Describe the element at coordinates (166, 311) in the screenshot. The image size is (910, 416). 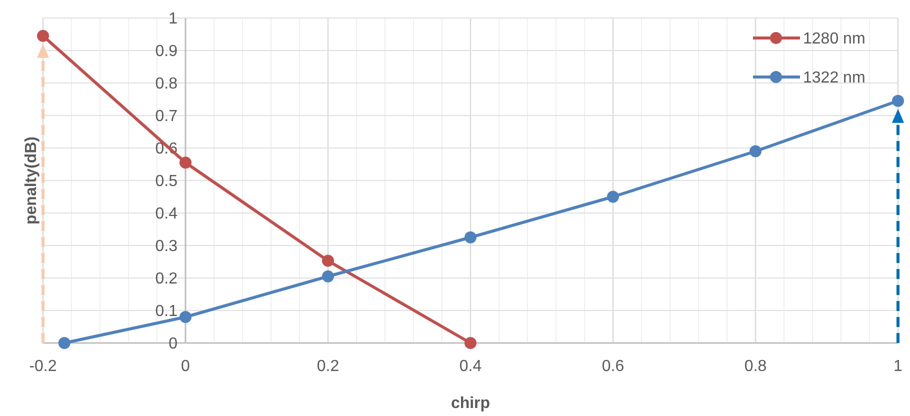
I see `y-tick-label: 0.1` at that location.